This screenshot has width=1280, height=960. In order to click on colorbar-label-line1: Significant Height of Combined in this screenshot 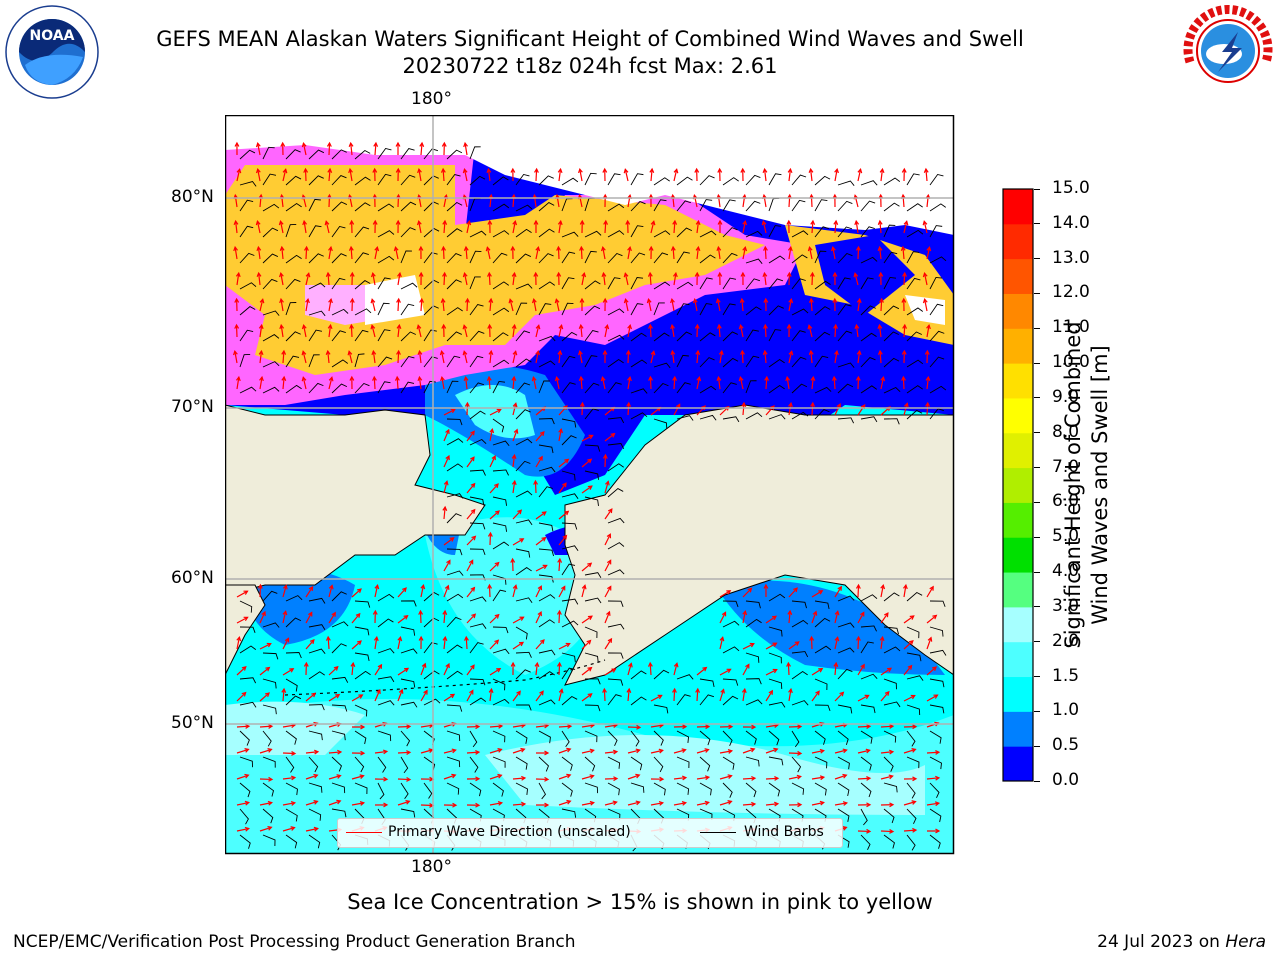, I will do `click(1073, 485)`.